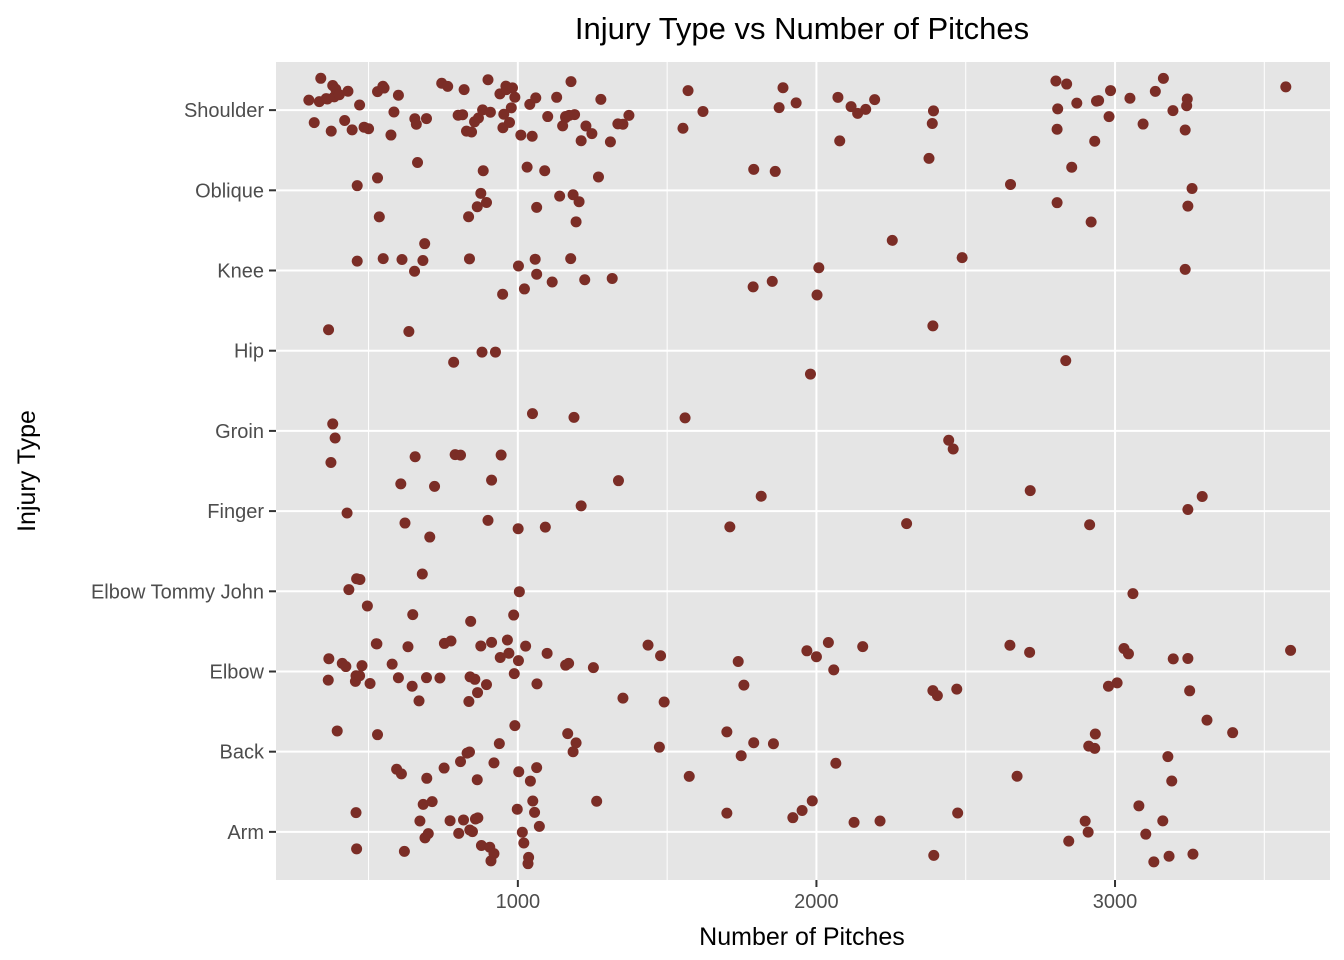 This screenshot has height=960, width=1344. Describe the element at coordinates (177, 592) in the screenshot. I see `y-tick-label: Elbow Tommy John` at that location.